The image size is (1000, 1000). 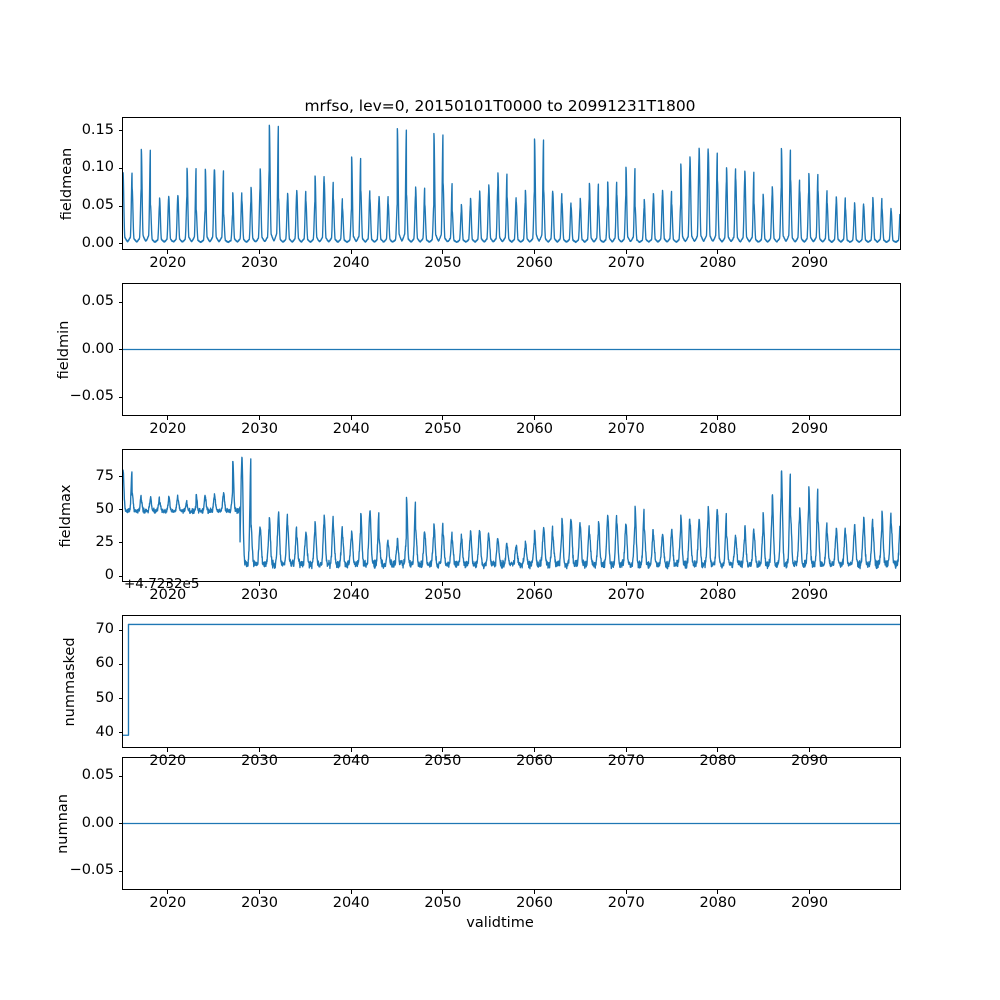 I want to click on x-ticklabel-fieldmin-1: 2030, so click(x=259, y=429).